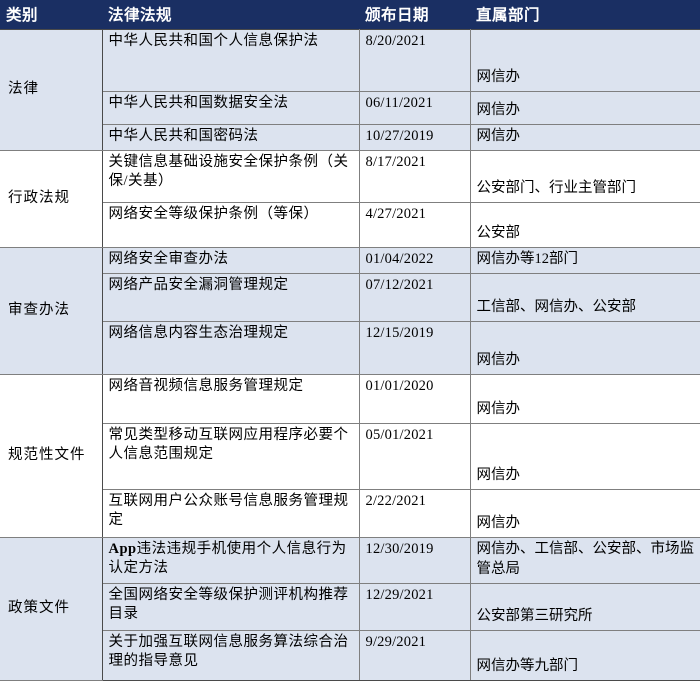 The width and height of the screenshot is (700, 681). What do you see at coordinates (414, 15) in the screenshot?
I see `column-header-date: 颁布日期` at bounding box center [414, 15].